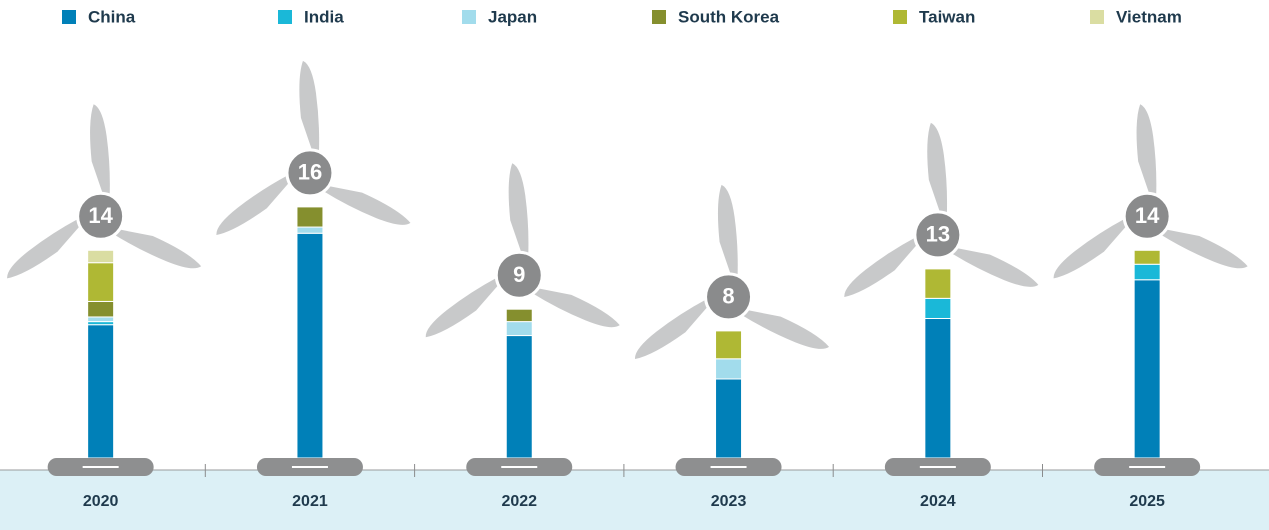 This screenshot has height=530, width=1269. I want to click on axis-strip, so click(634, 500).